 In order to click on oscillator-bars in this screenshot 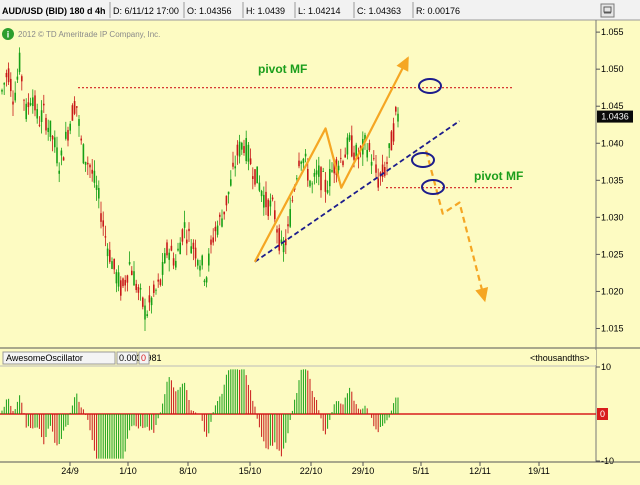, I will do `click(200, 414)`.